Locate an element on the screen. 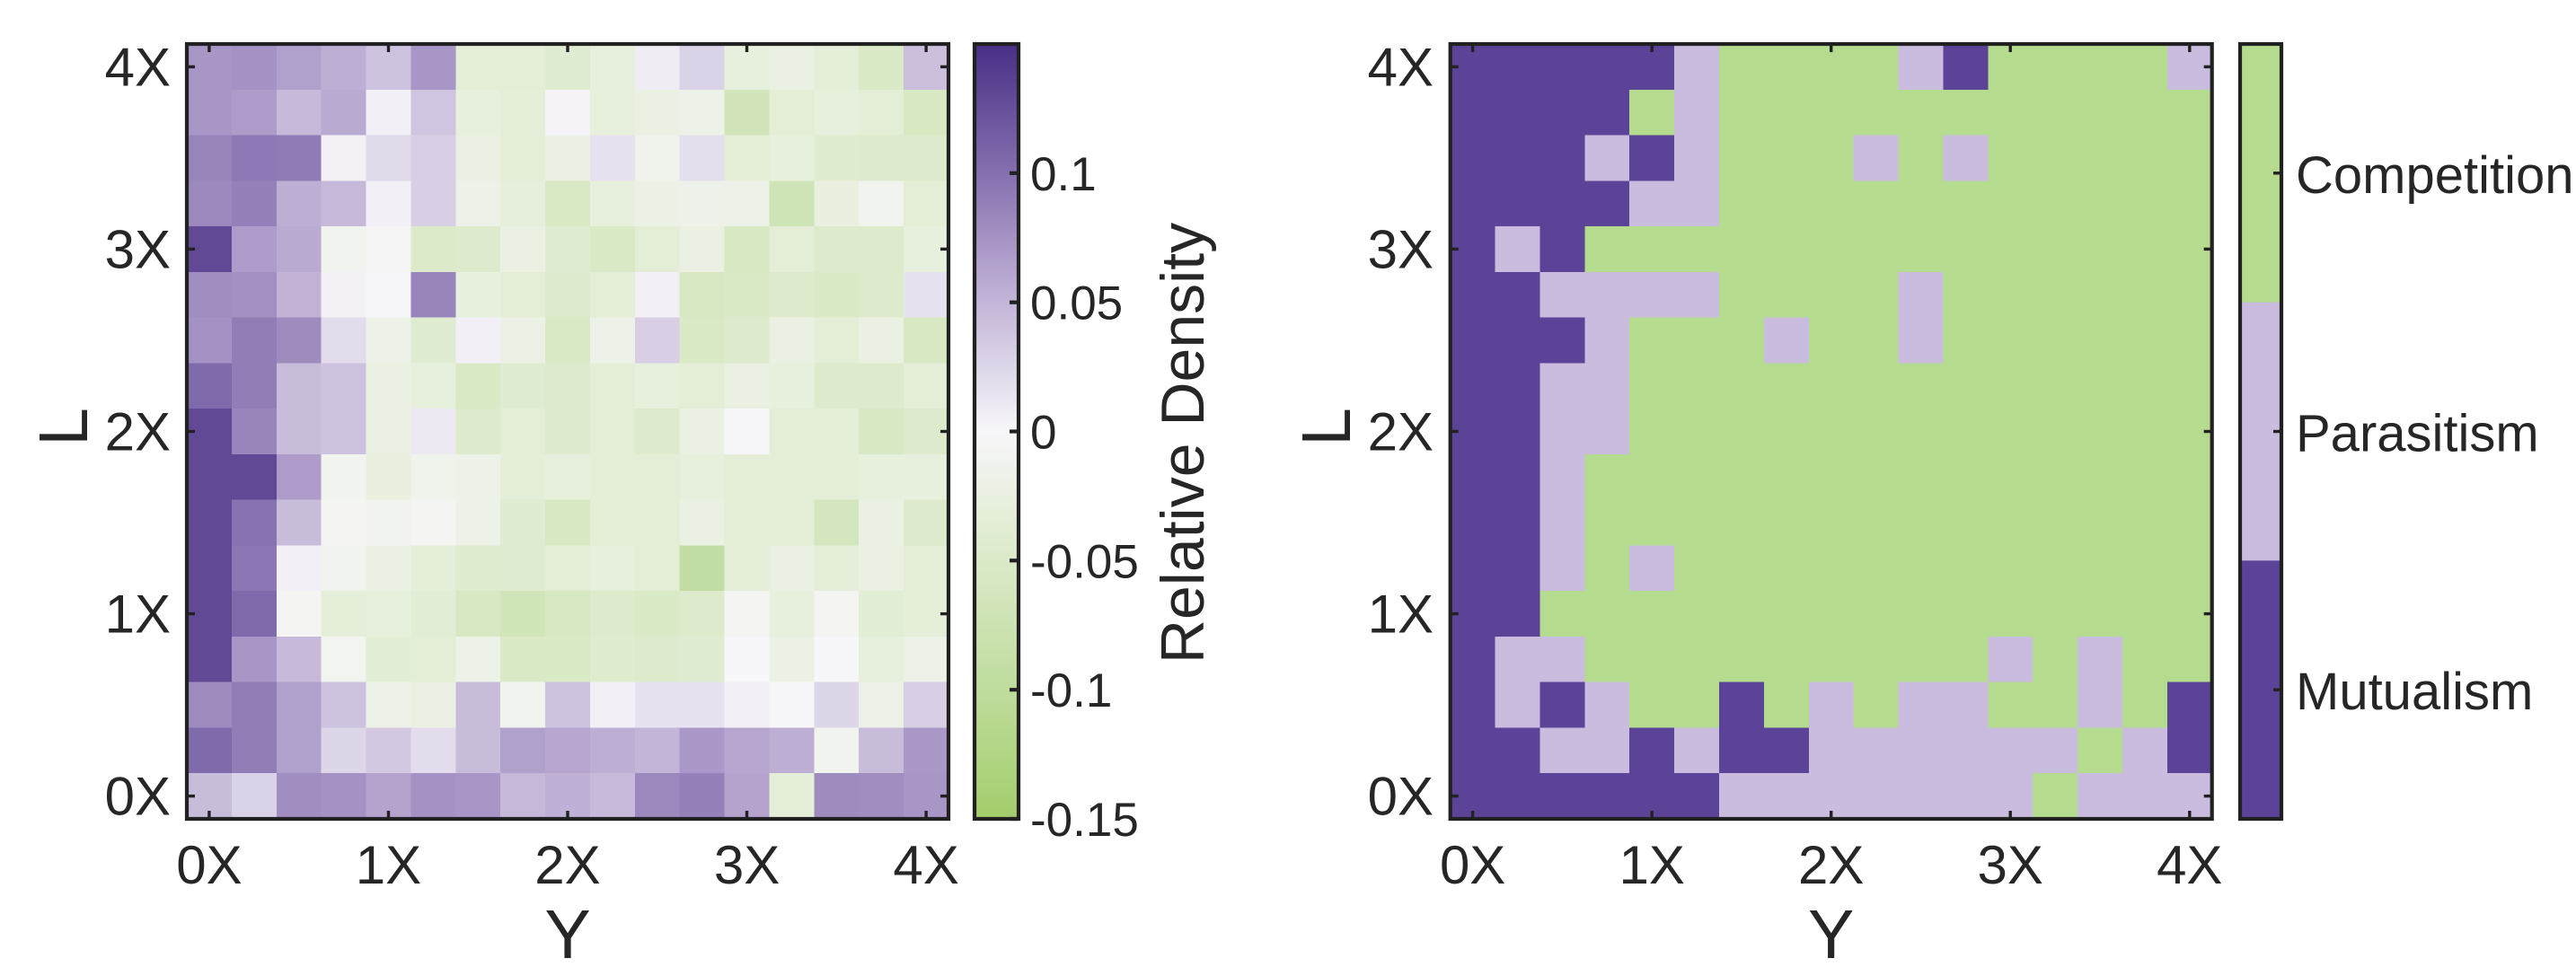 The width and height of the screenshot is (2576, 976). svg-text: Mutualism is located at coordinates (2414, 692).